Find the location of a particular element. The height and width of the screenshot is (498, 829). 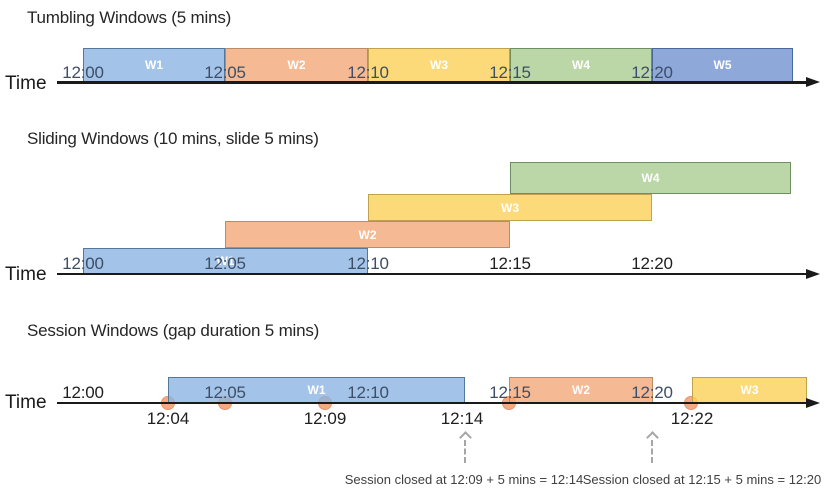

event-time-label: 12:09 is located at coordinates (325, 418).